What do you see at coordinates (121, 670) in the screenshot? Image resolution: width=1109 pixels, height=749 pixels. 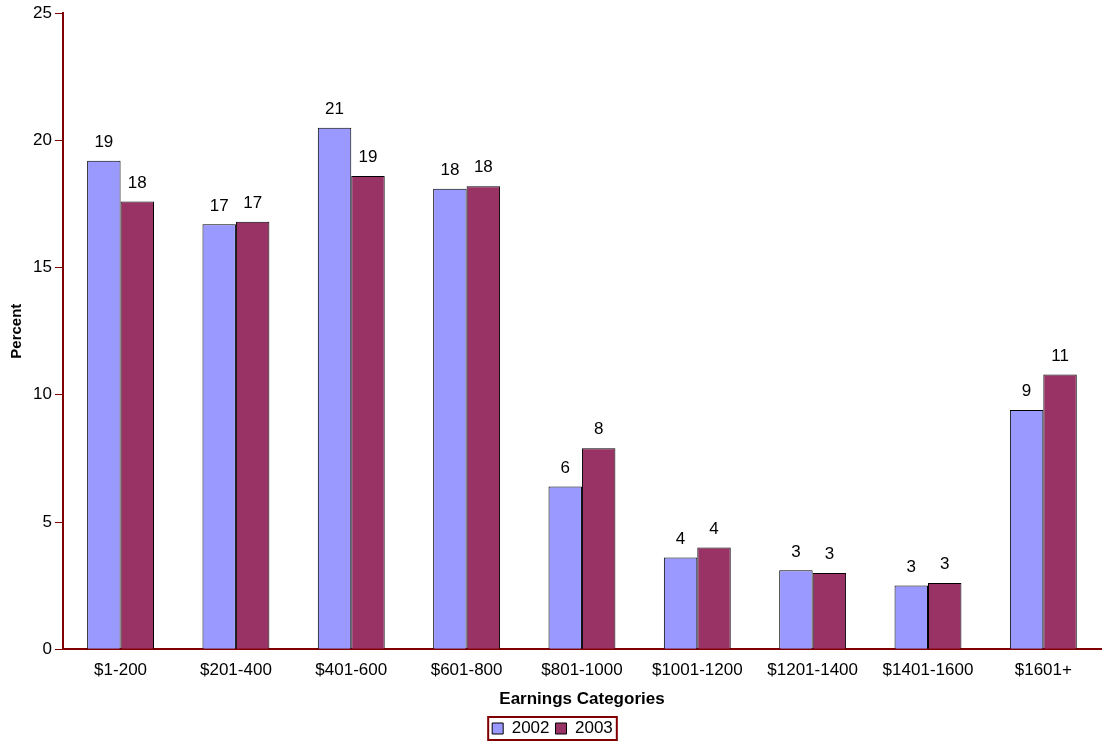 I see `x-tick-label: $1-200` at bounding box center [121, 670].